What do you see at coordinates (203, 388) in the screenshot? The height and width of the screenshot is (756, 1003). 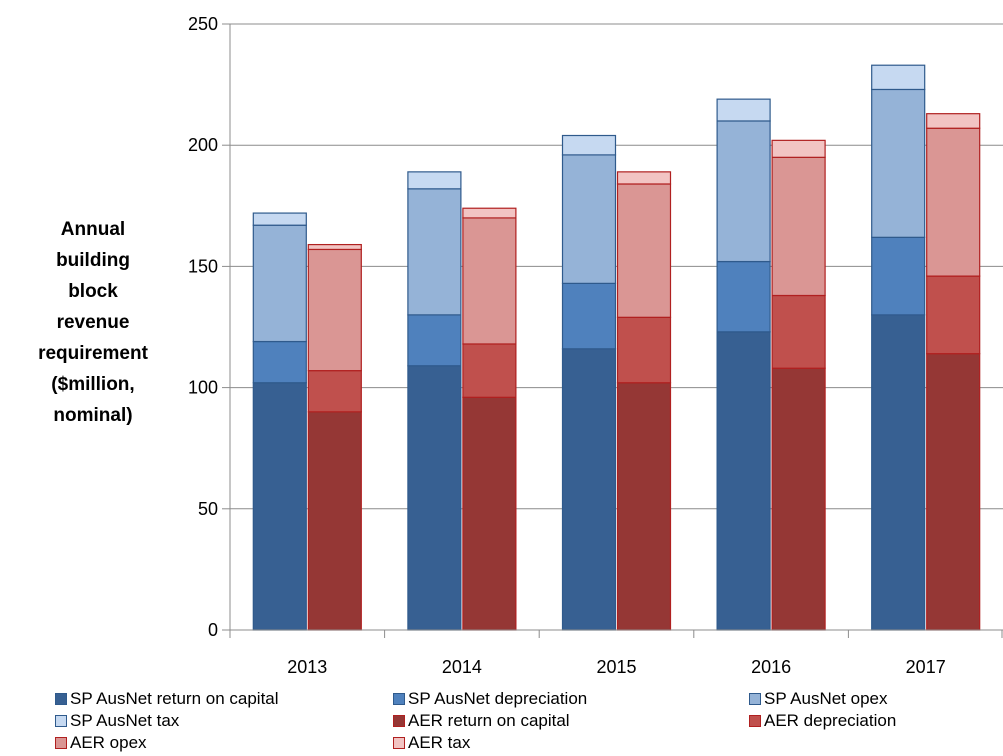 I see `y-tick-label: 100` at bounding box center [203, 388].